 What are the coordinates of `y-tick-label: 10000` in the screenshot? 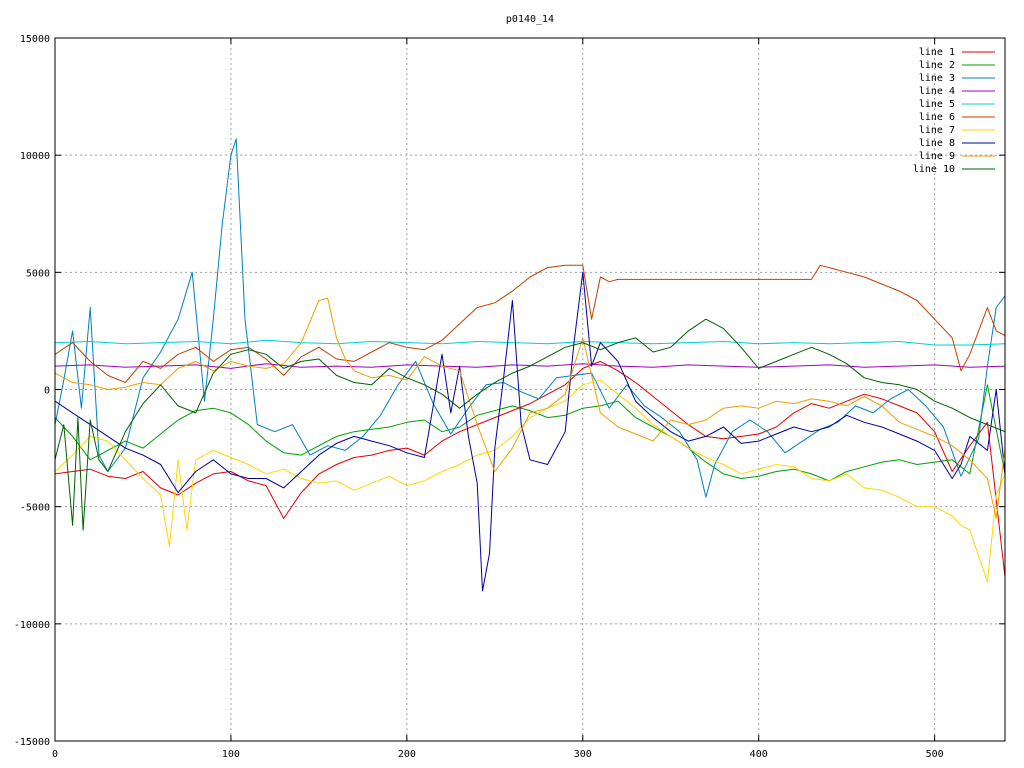 It's located at (35, 156).